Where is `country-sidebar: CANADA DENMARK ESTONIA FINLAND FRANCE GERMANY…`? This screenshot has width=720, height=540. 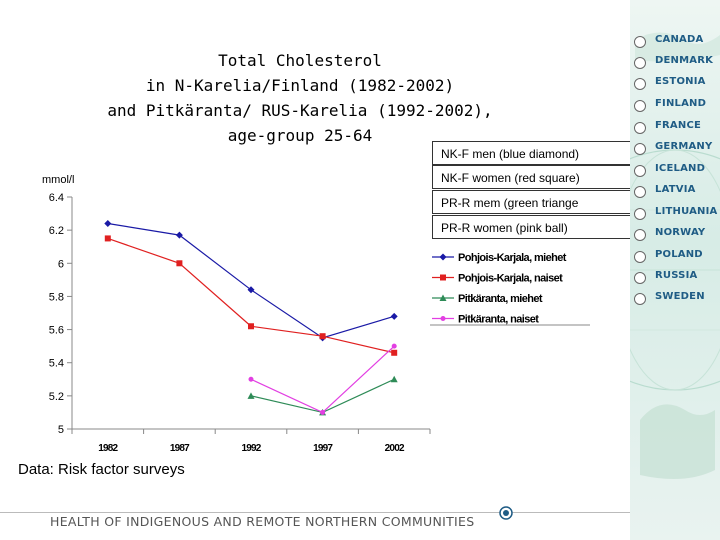 country-sidebar: CANADA DENMARK ESTONIA FINLAND FRANCE GERMANY… is located at coordinates (675, 270).